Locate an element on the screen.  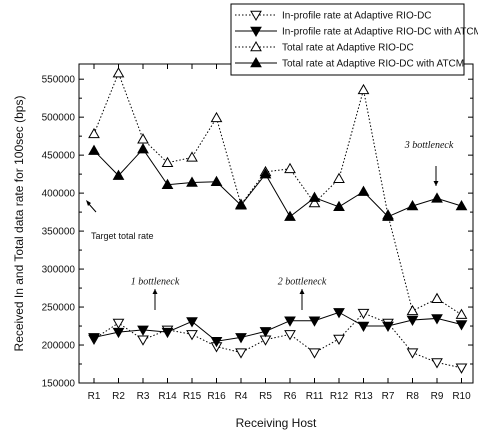
y-tick-label: 250000 is located at coordinates (59, 308).